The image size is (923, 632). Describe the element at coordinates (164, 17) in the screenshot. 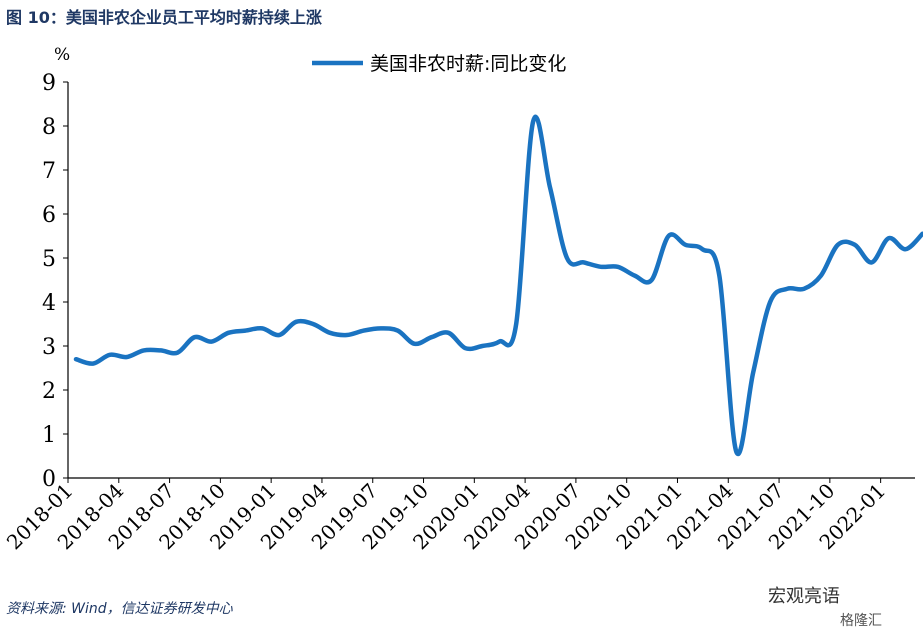

I see `figure-title: 图 10：美国非农企业员工平均时薪持续上涨` at that location.